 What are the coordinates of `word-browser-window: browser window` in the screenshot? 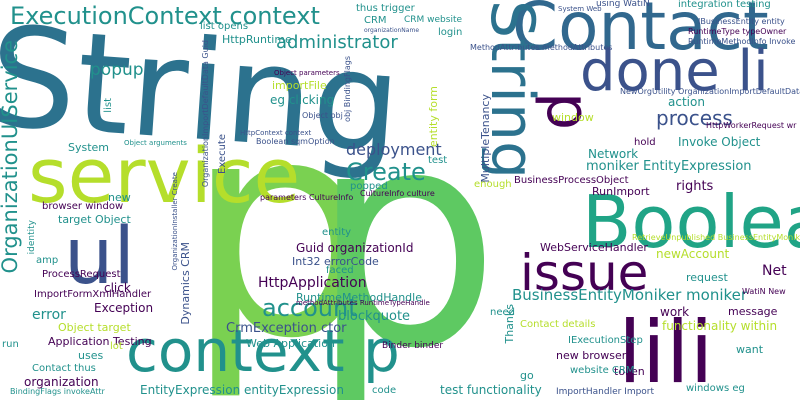 It's located at (83, 206).